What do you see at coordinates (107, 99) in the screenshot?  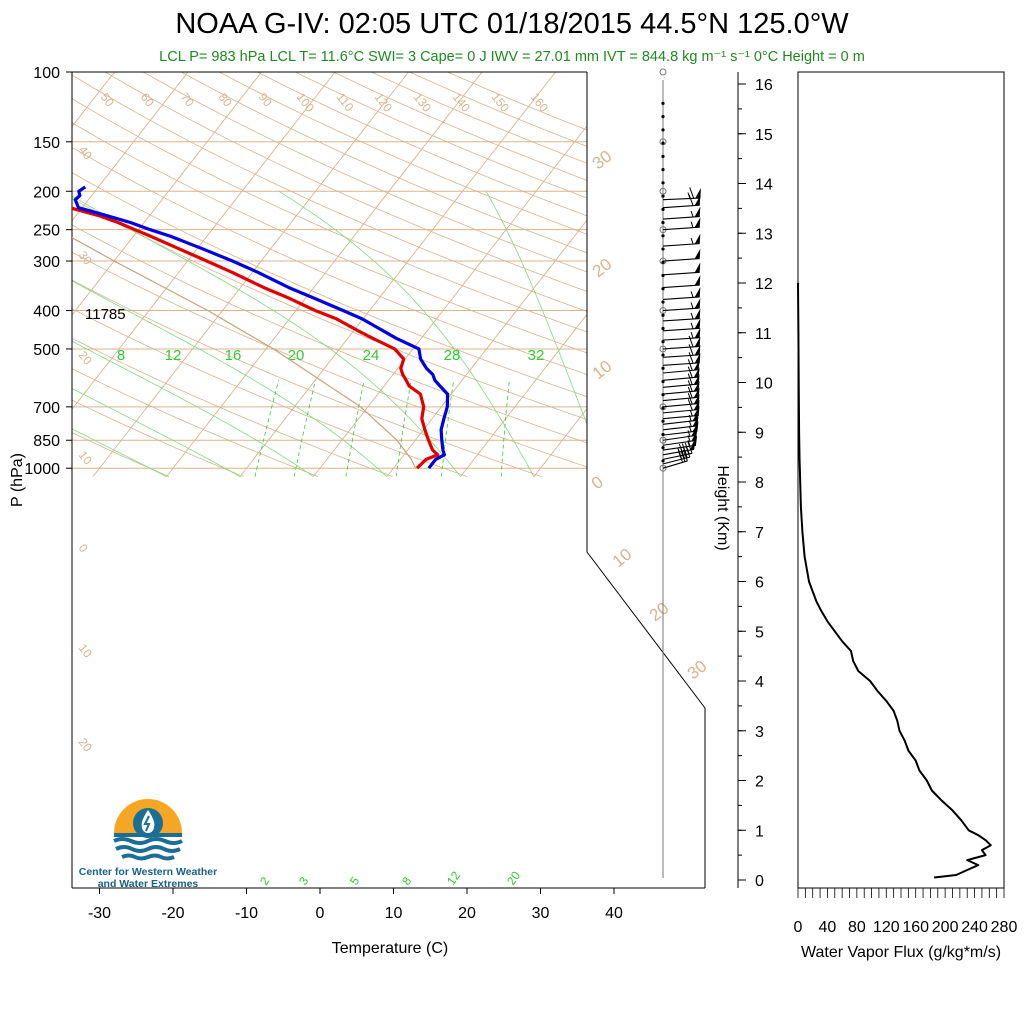 I see `adiabat-label: 50` at bounding box center [107, 99].